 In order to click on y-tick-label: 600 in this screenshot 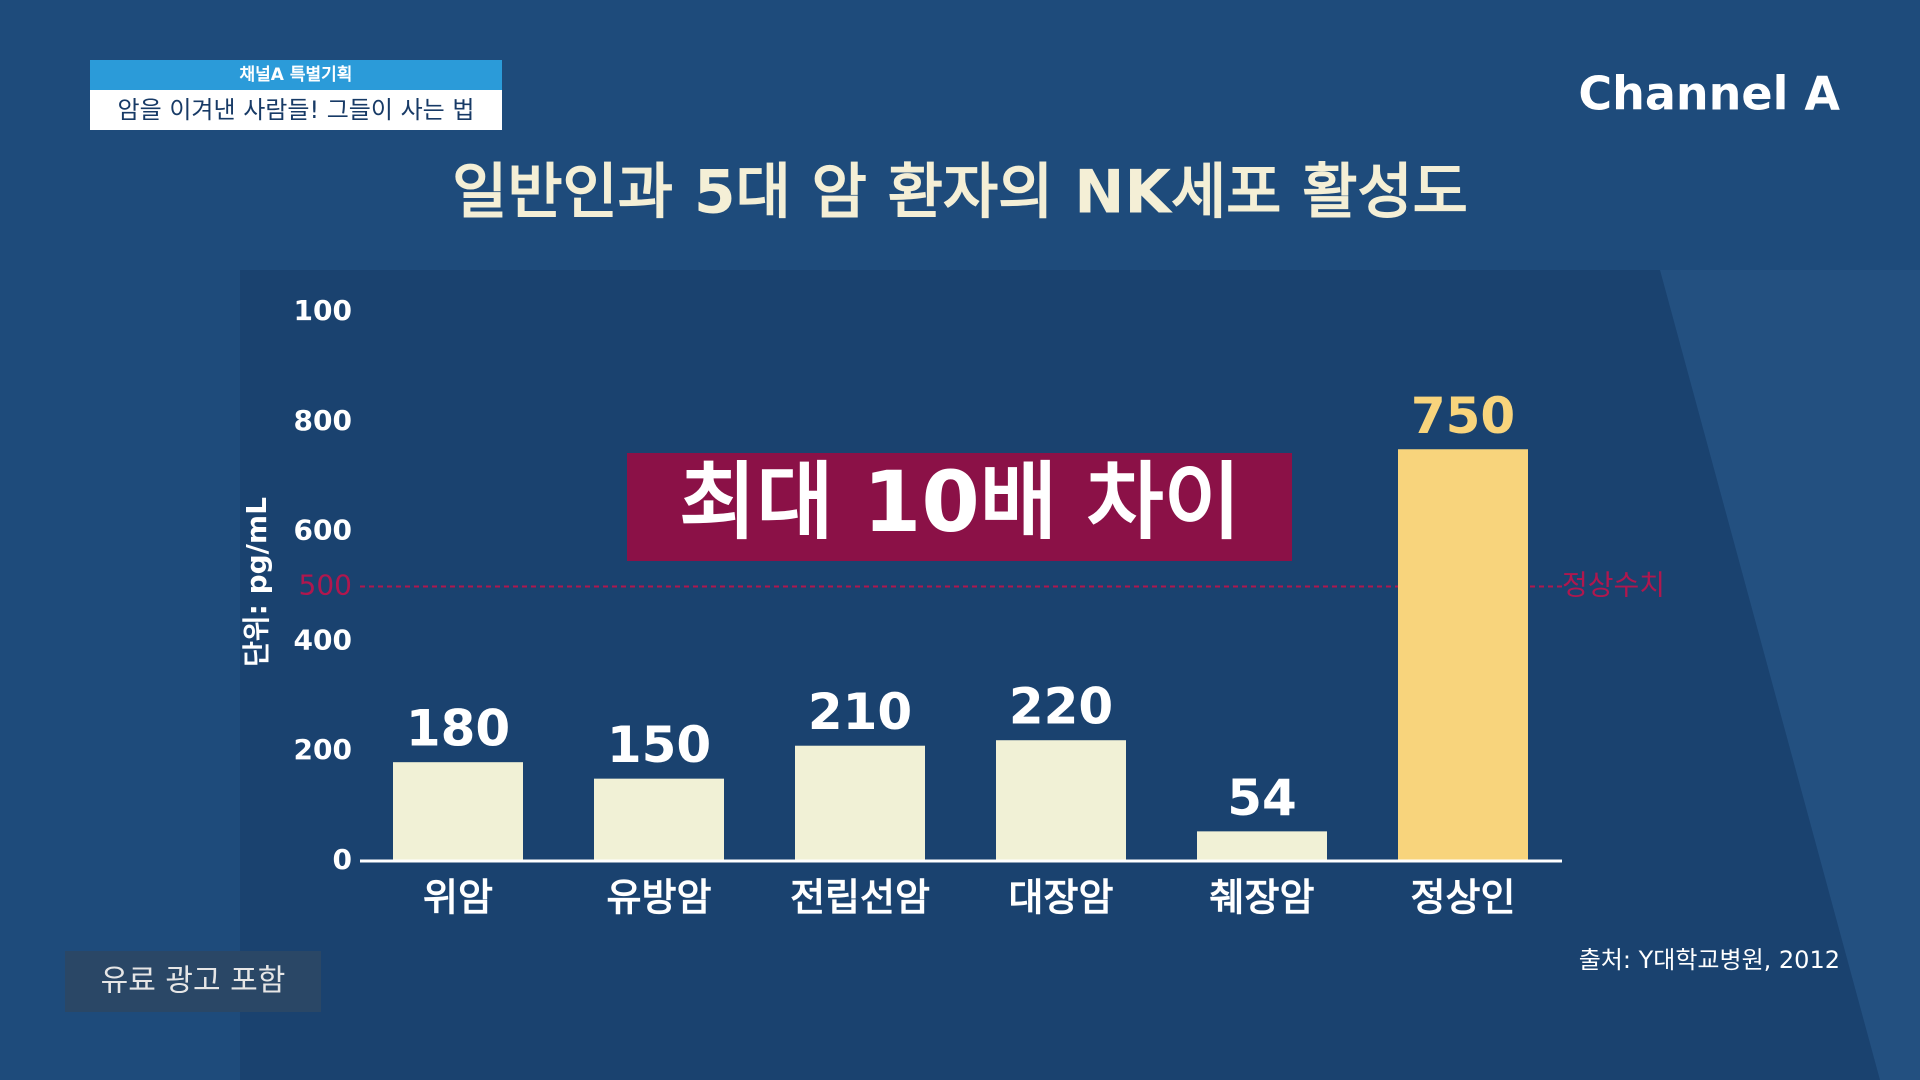, I will do `click(323, 530)`.